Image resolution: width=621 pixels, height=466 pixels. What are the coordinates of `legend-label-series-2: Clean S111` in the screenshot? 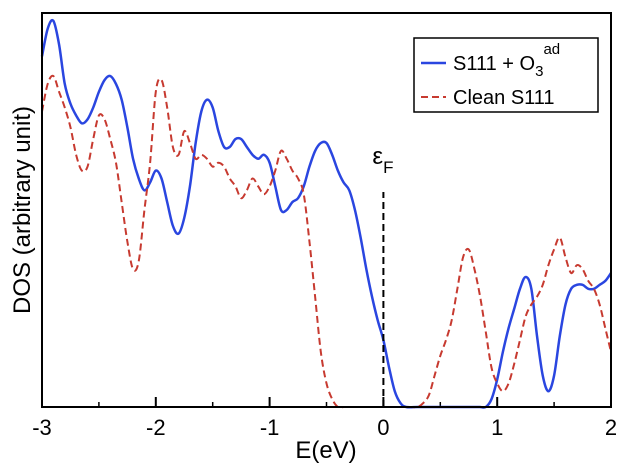 It's located at (504, 98).